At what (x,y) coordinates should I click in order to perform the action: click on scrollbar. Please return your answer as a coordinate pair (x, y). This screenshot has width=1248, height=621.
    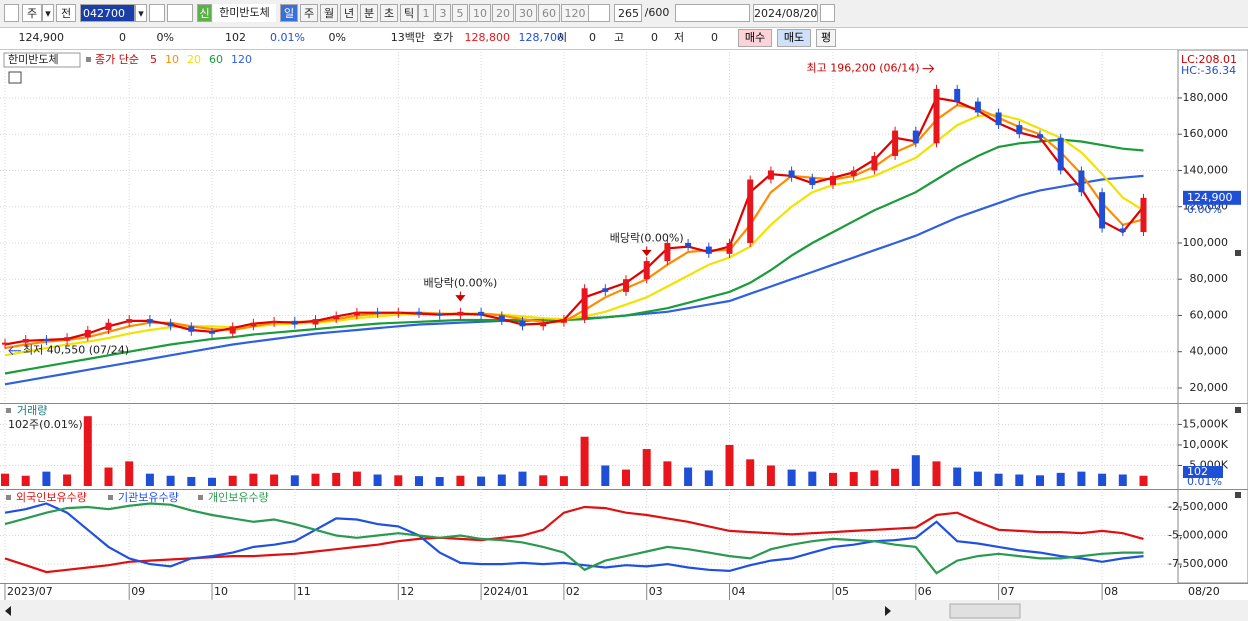
    Looking at the image, I should click on (624, 611).